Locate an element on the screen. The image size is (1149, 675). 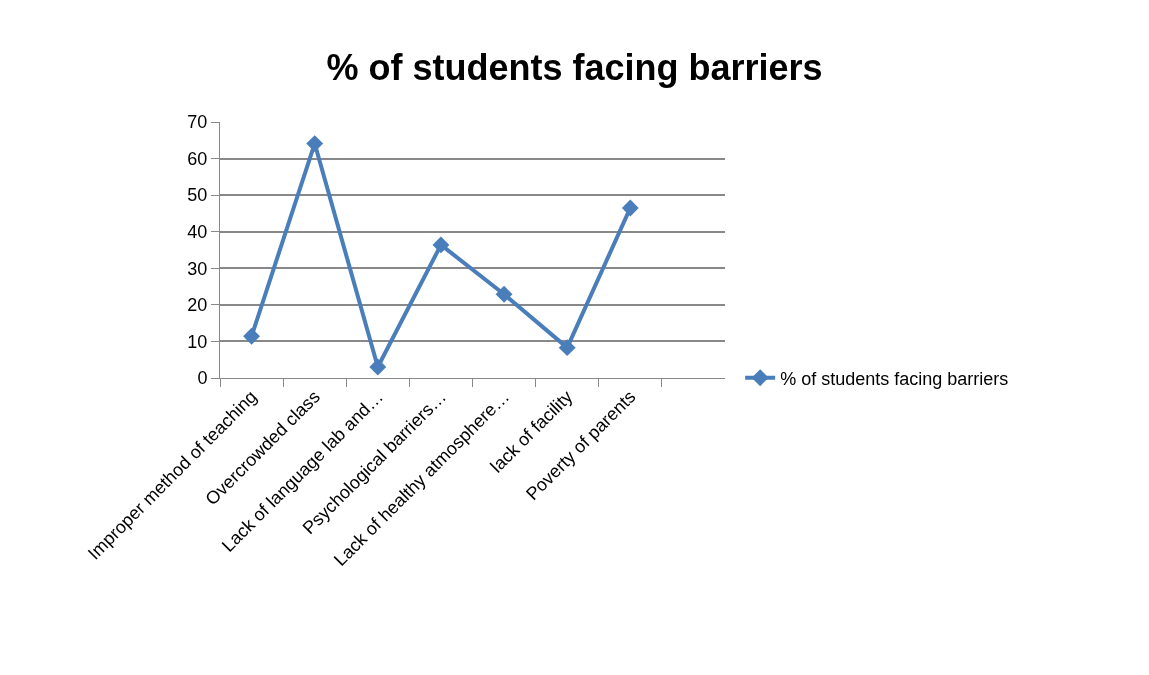
y-tick-label: 20 is located at coordinates (197, 305).